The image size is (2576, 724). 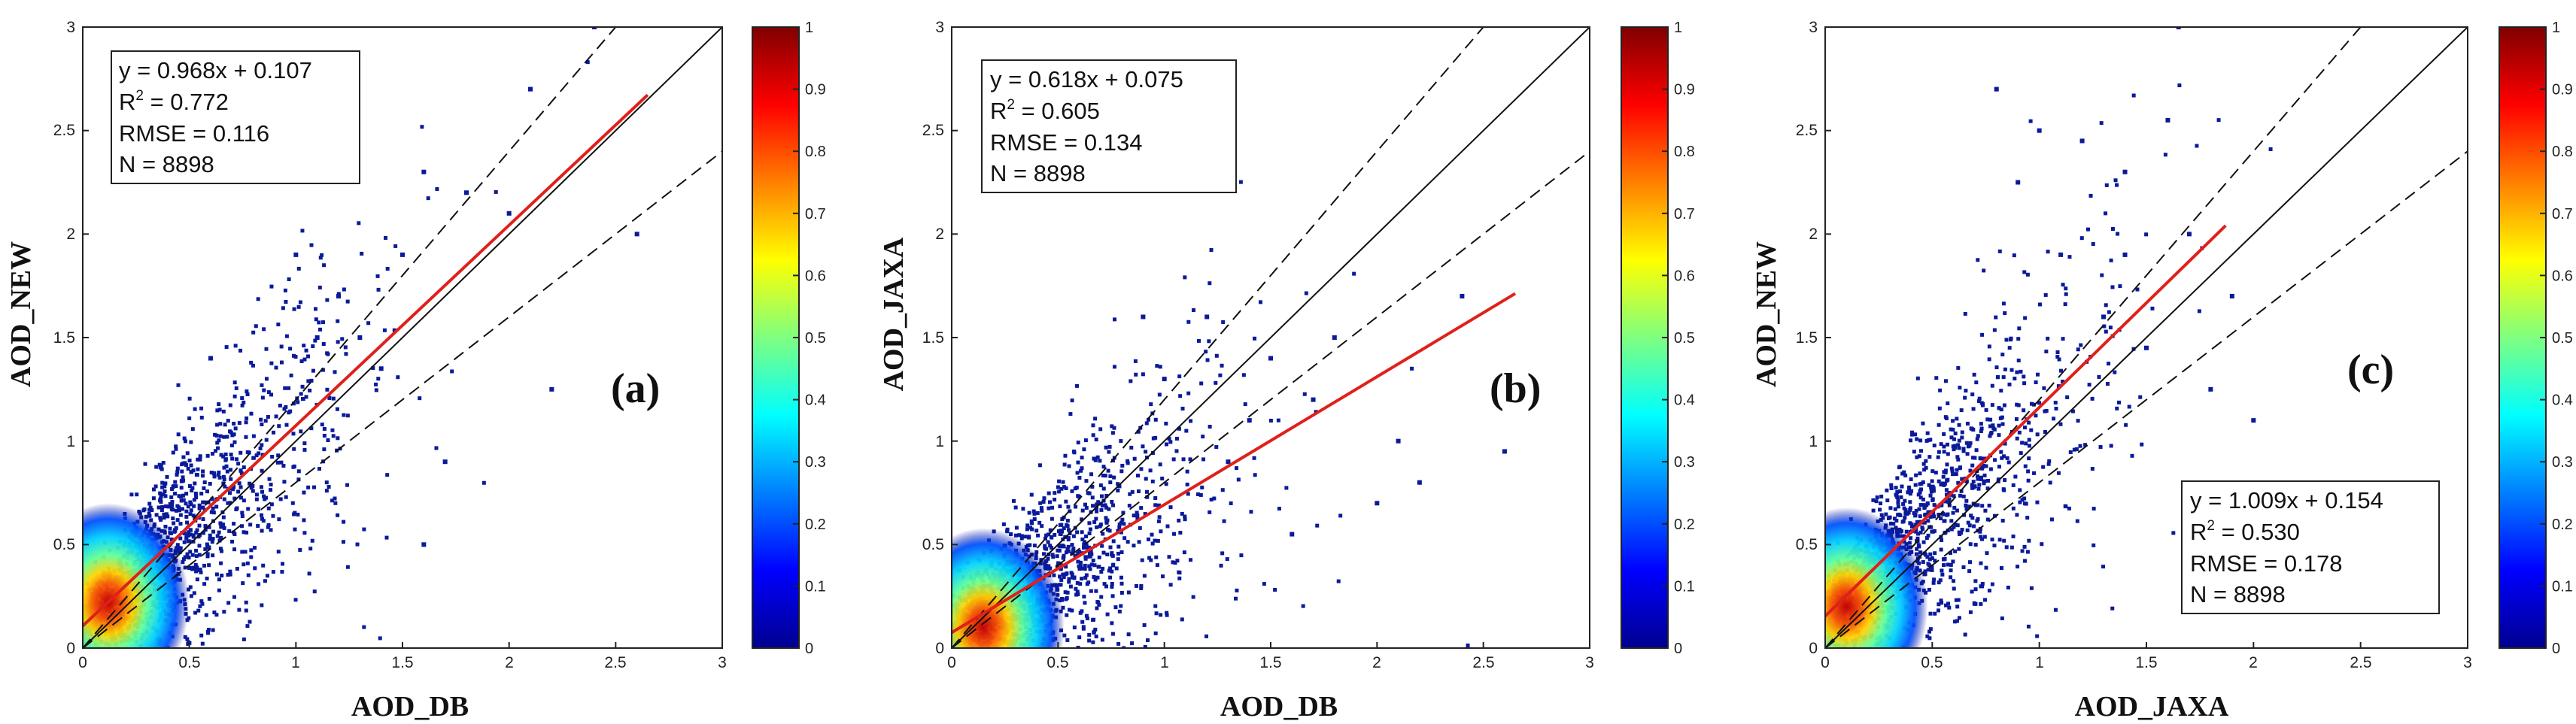 What do you see at coordinates (1645, 337) in the screenshot?
I see `colorbar-gradient` at bounding box center [1645, 337].